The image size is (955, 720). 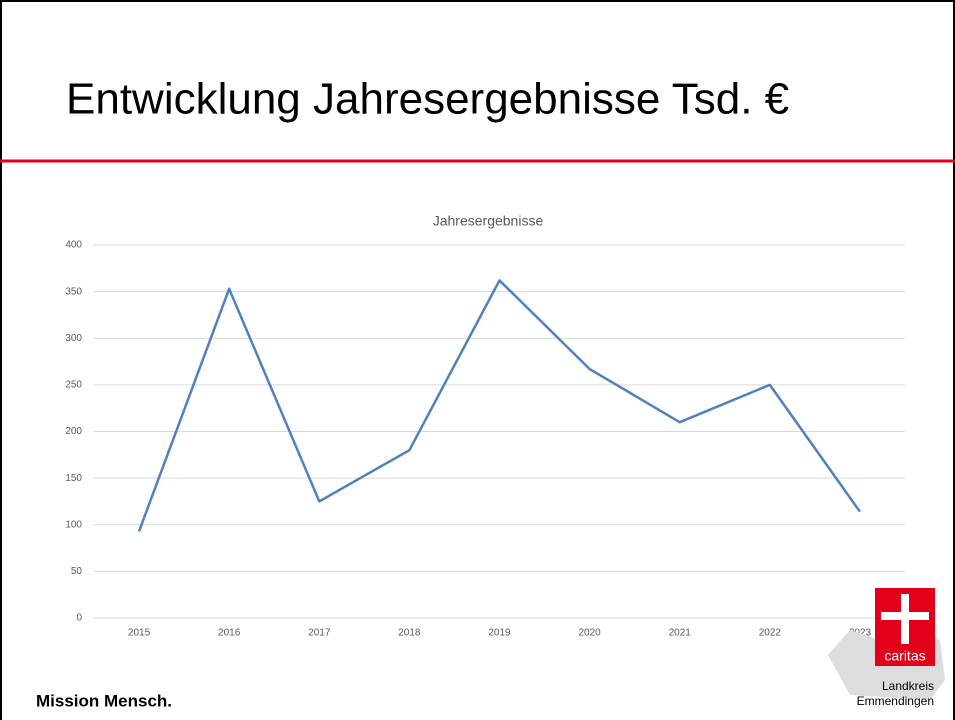 What do you see at coordinates (908, 686) in the screenshot?
I see `logo-line: Landkreis` at bounding box center [908, 686].